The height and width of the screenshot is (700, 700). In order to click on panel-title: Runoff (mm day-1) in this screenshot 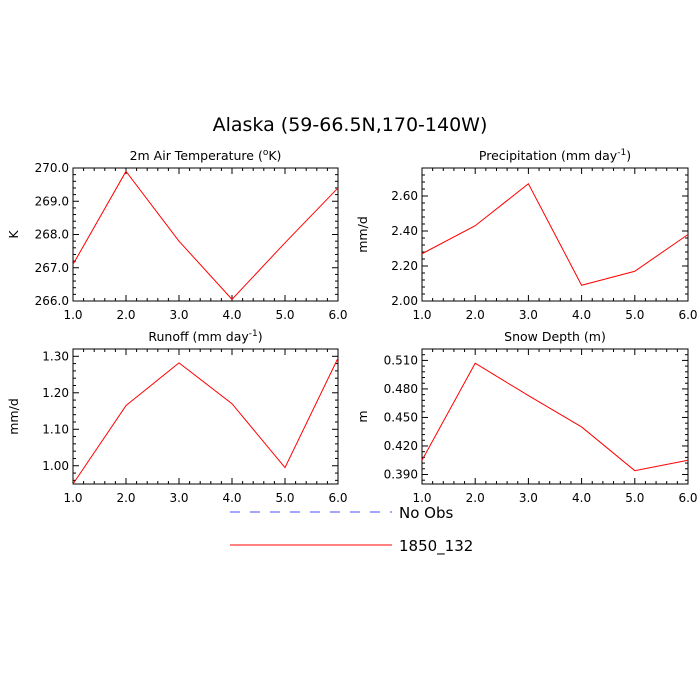, I will do `click(205, 336)`.